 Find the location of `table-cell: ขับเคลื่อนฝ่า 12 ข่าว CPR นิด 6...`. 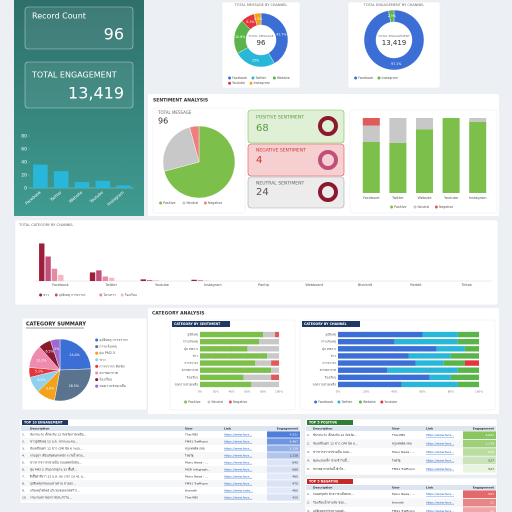

table-cell: ขับเคลื่อนฝ่า 12 ข่าว CPR นิด 6... is located at coordinates (335, 443).